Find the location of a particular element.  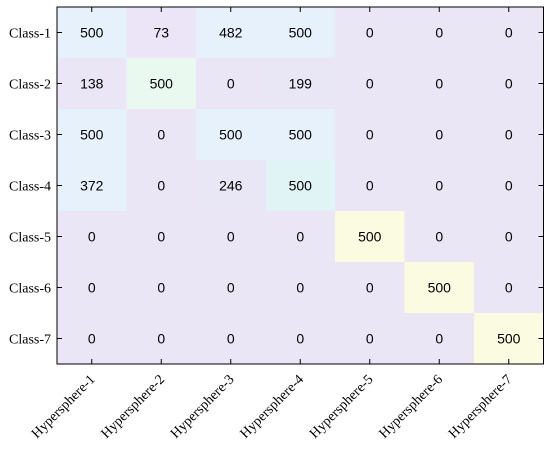

column-label: Hypersphere-6 is located at coordinates (411, 406).